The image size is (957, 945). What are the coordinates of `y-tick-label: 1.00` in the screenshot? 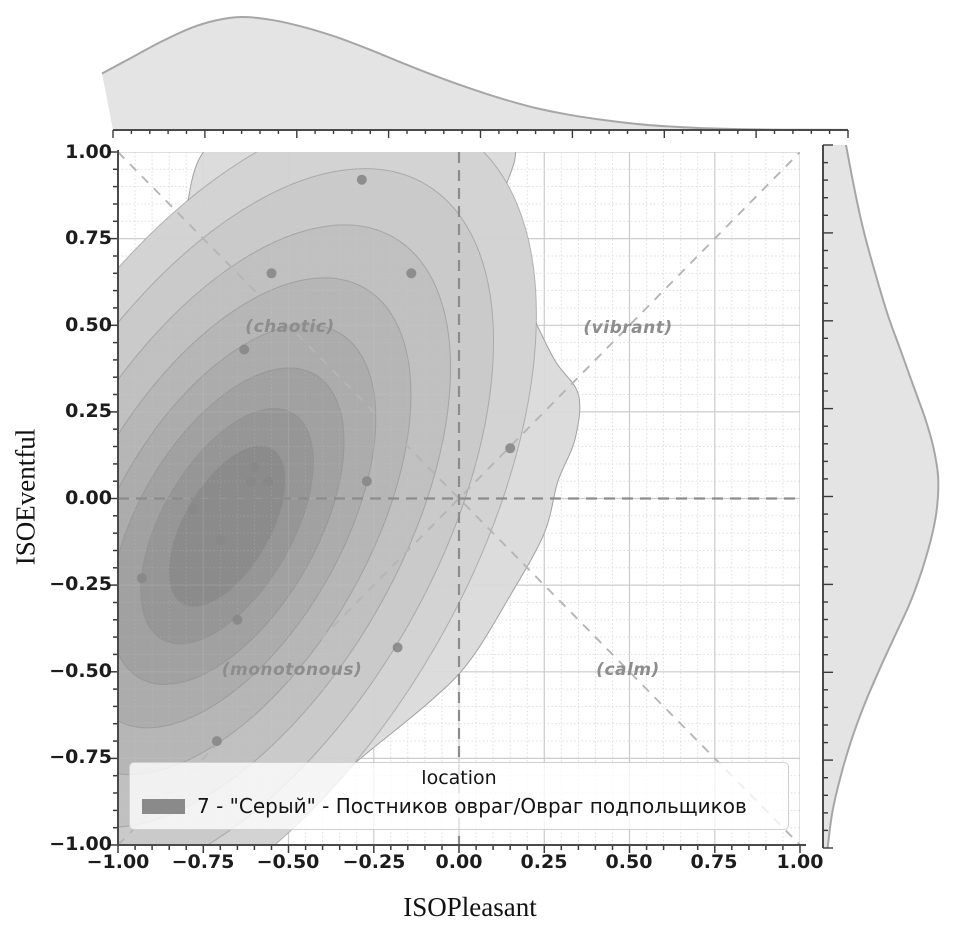 It's located at (88, 152).